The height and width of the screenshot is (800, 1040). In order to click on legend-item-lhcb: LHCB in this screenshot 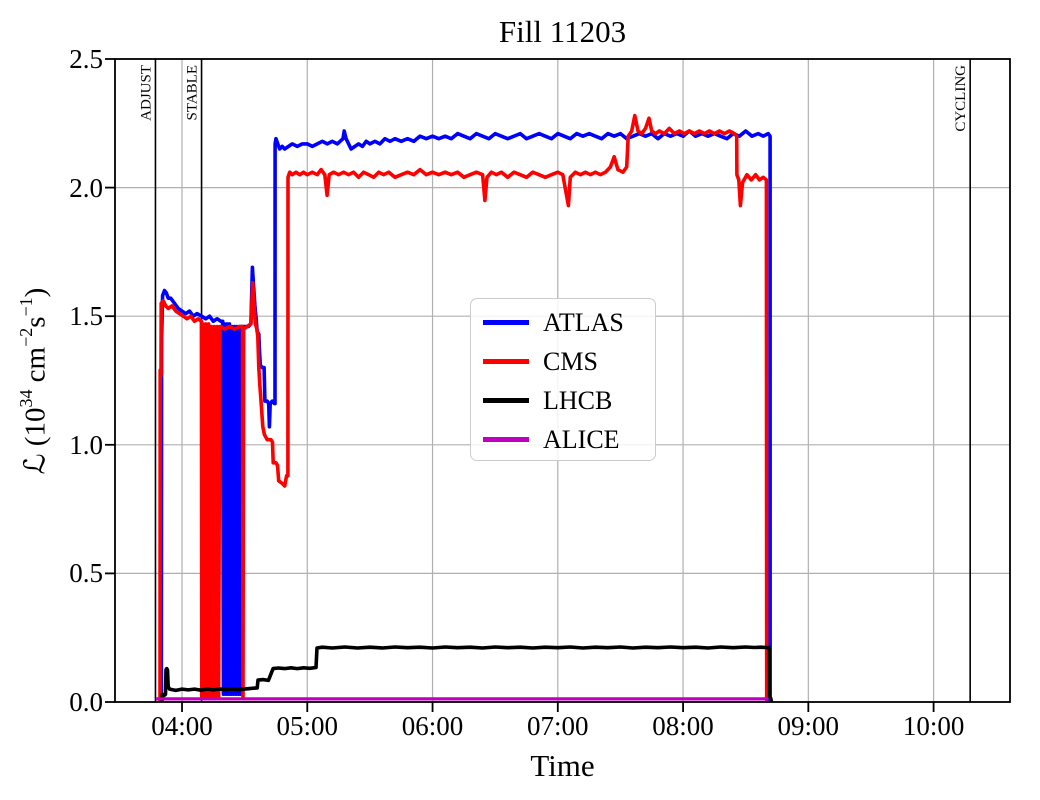, I will do `click(563, 400)`.